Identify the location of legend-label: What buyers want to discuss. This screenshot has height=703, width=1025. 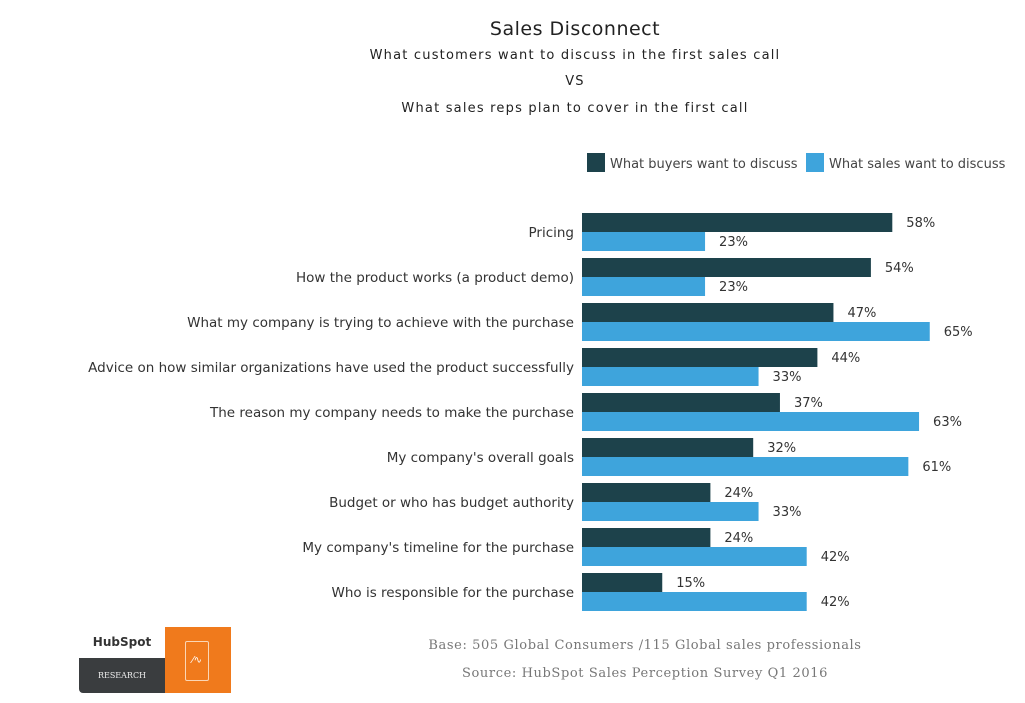
(704, 164).